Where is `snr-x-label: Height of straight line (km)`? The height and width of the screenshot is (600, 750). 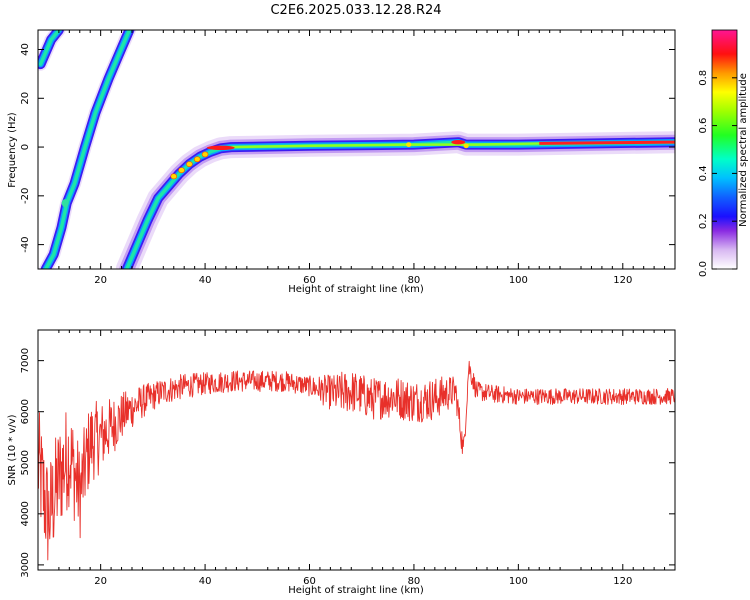 snr-x-label: Height of straight line (km) is located at coordinates (356, 590).